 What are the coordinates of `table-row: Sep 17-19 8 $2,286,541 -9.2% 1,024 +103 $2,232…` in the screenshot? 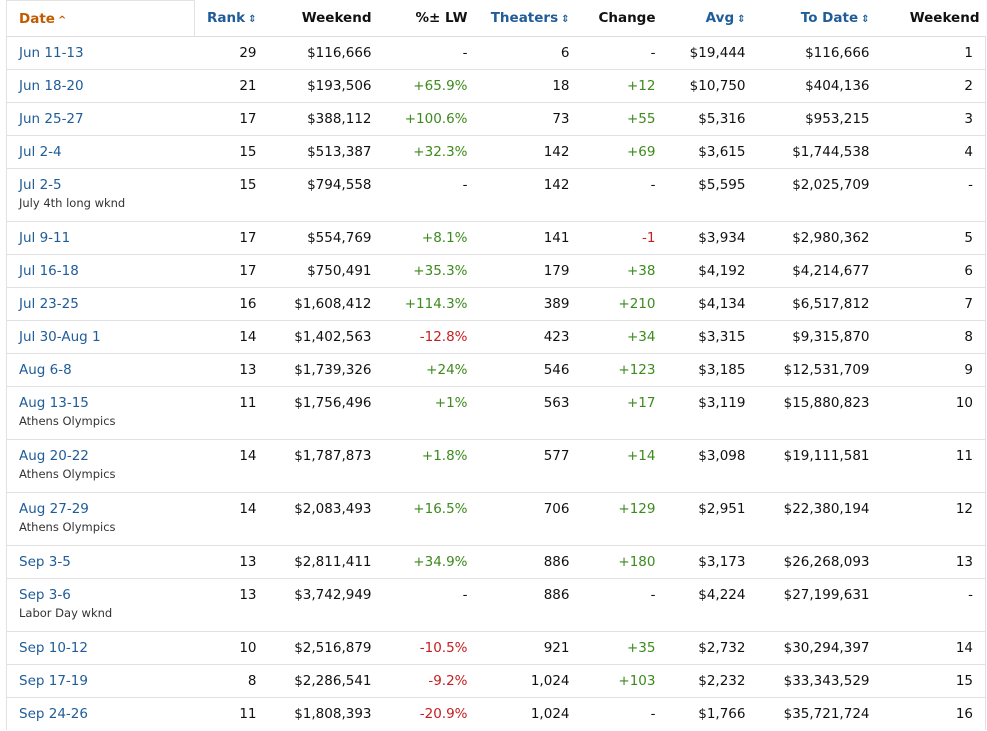 It's located at (496, 681).